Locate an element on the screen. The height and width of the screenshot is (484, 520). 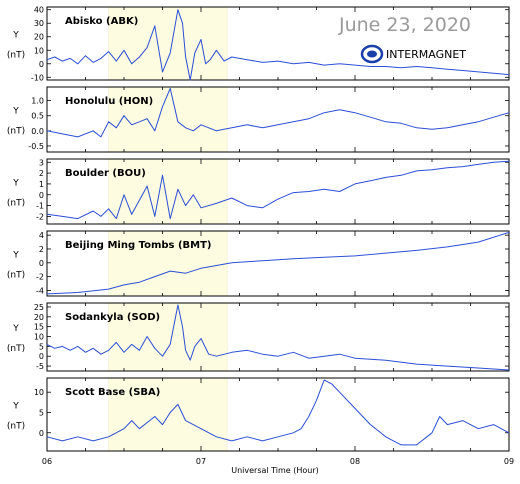
x-tick-label: 07 is located at coordinates (201, 461).